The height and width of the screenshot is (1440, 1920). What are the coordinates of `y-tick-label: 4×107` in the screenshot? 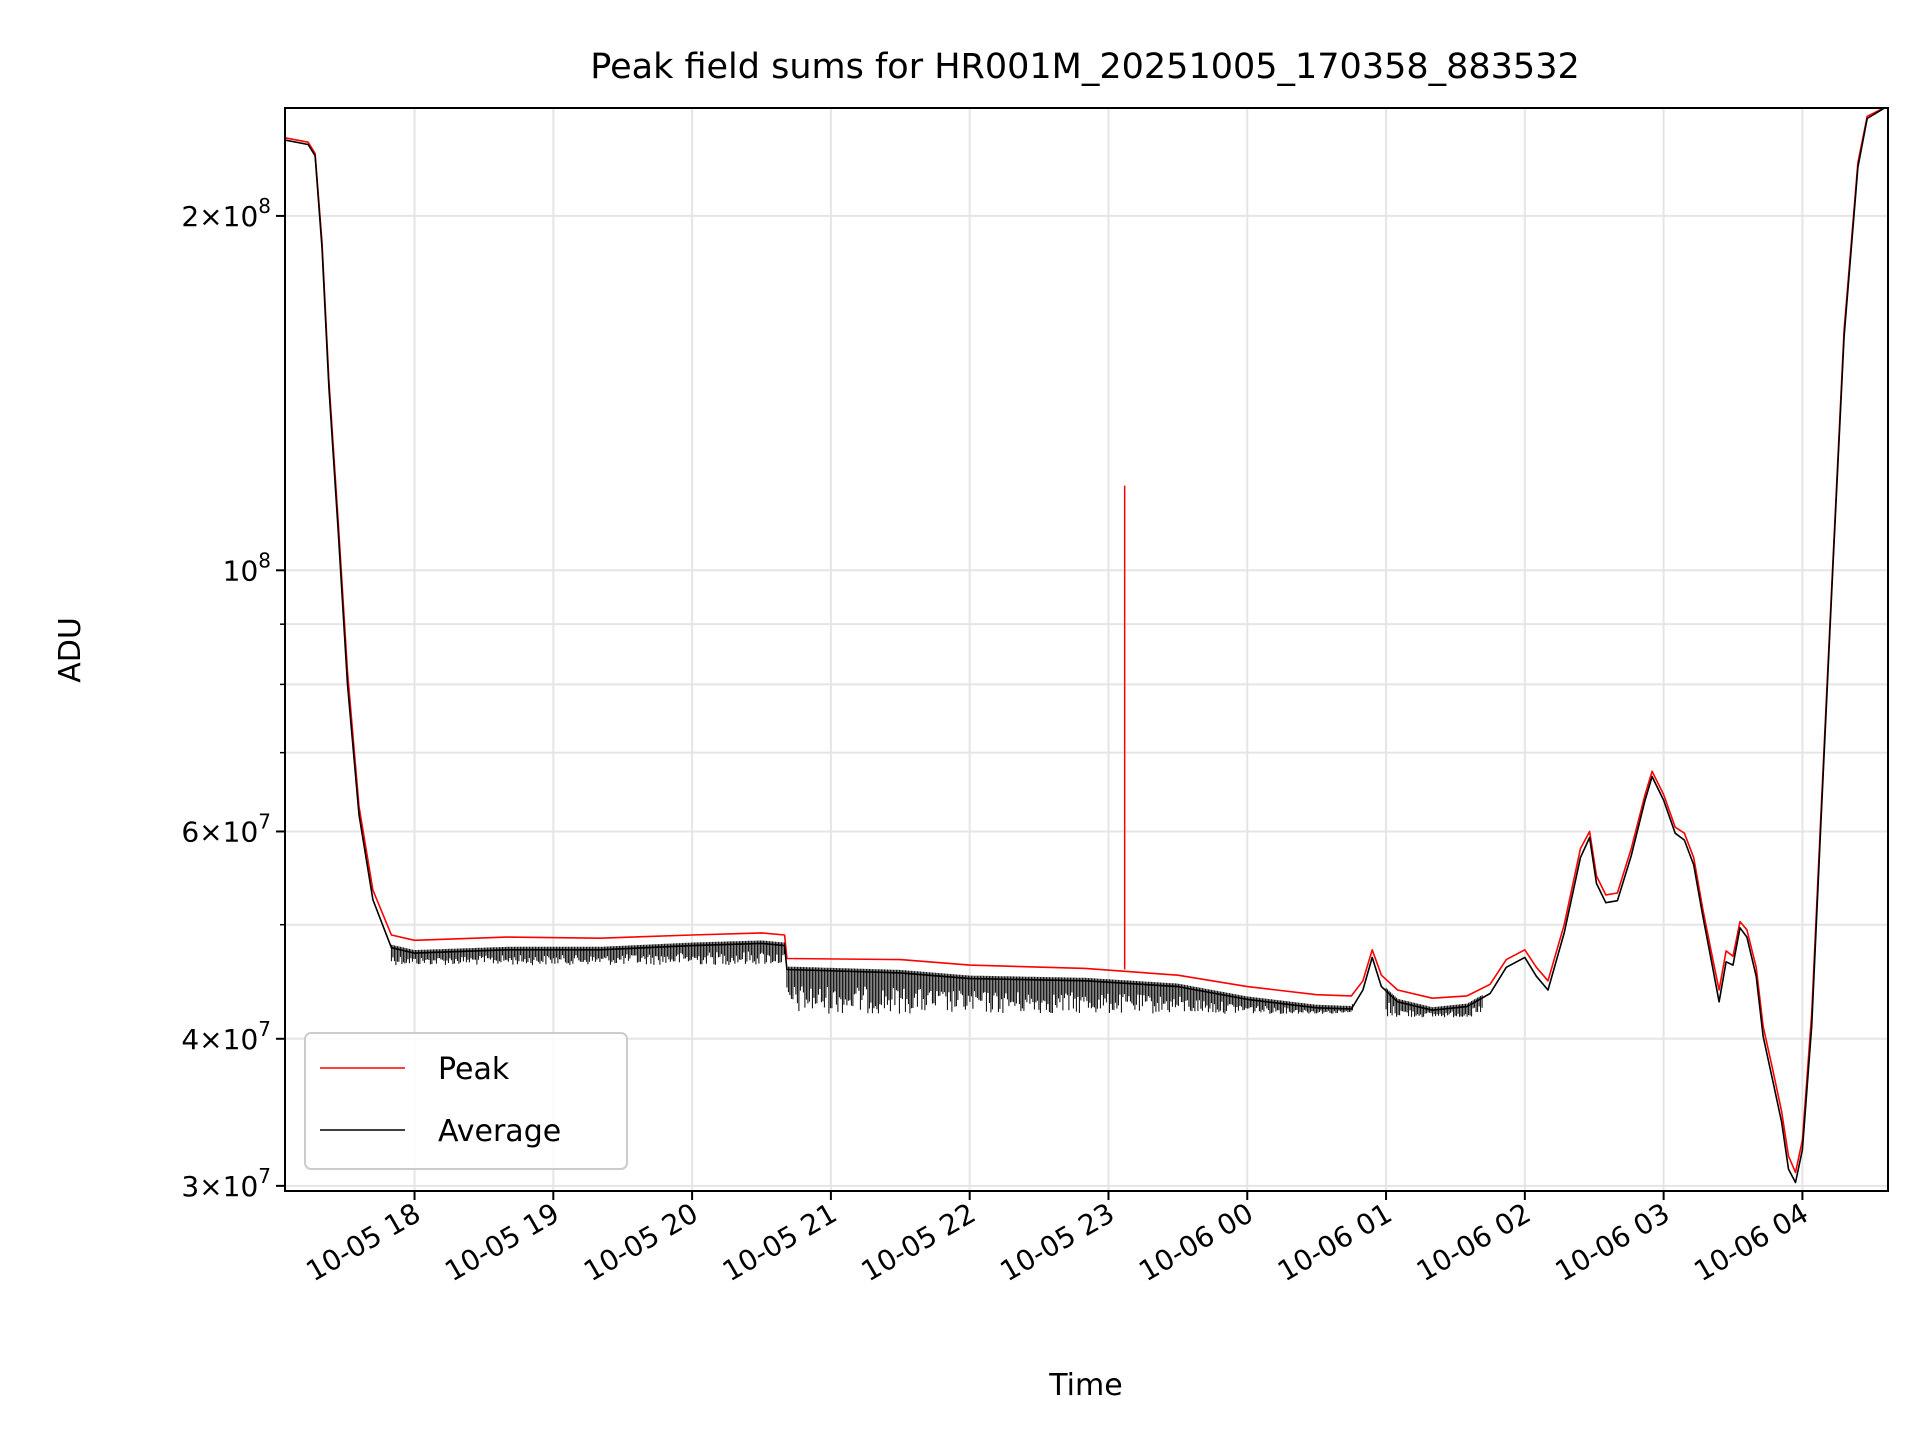 It's located at (226, 1036).